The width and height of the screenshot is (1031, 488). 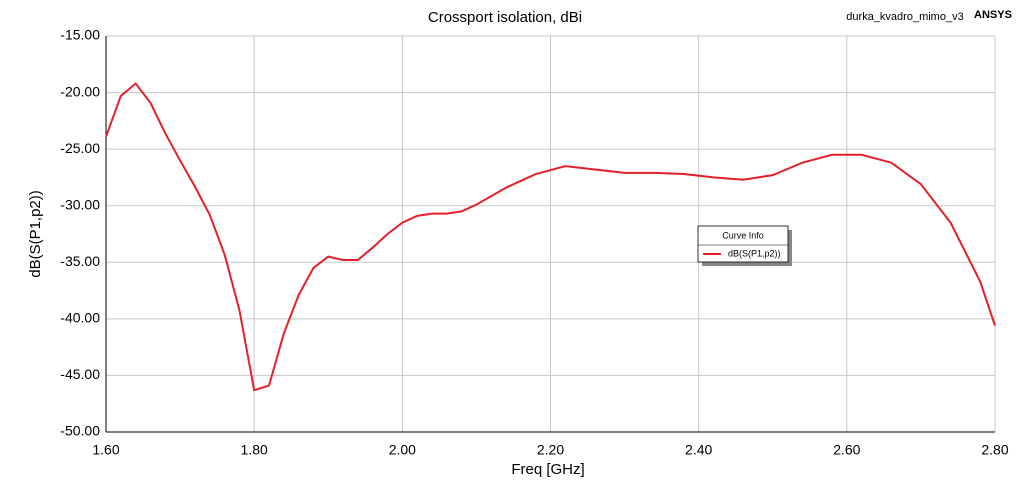 What do you see at coordinates (547, 469) in the screenshot?
I see `x-axis-label: Freq [GHz]` at bounding box center [547, 469].